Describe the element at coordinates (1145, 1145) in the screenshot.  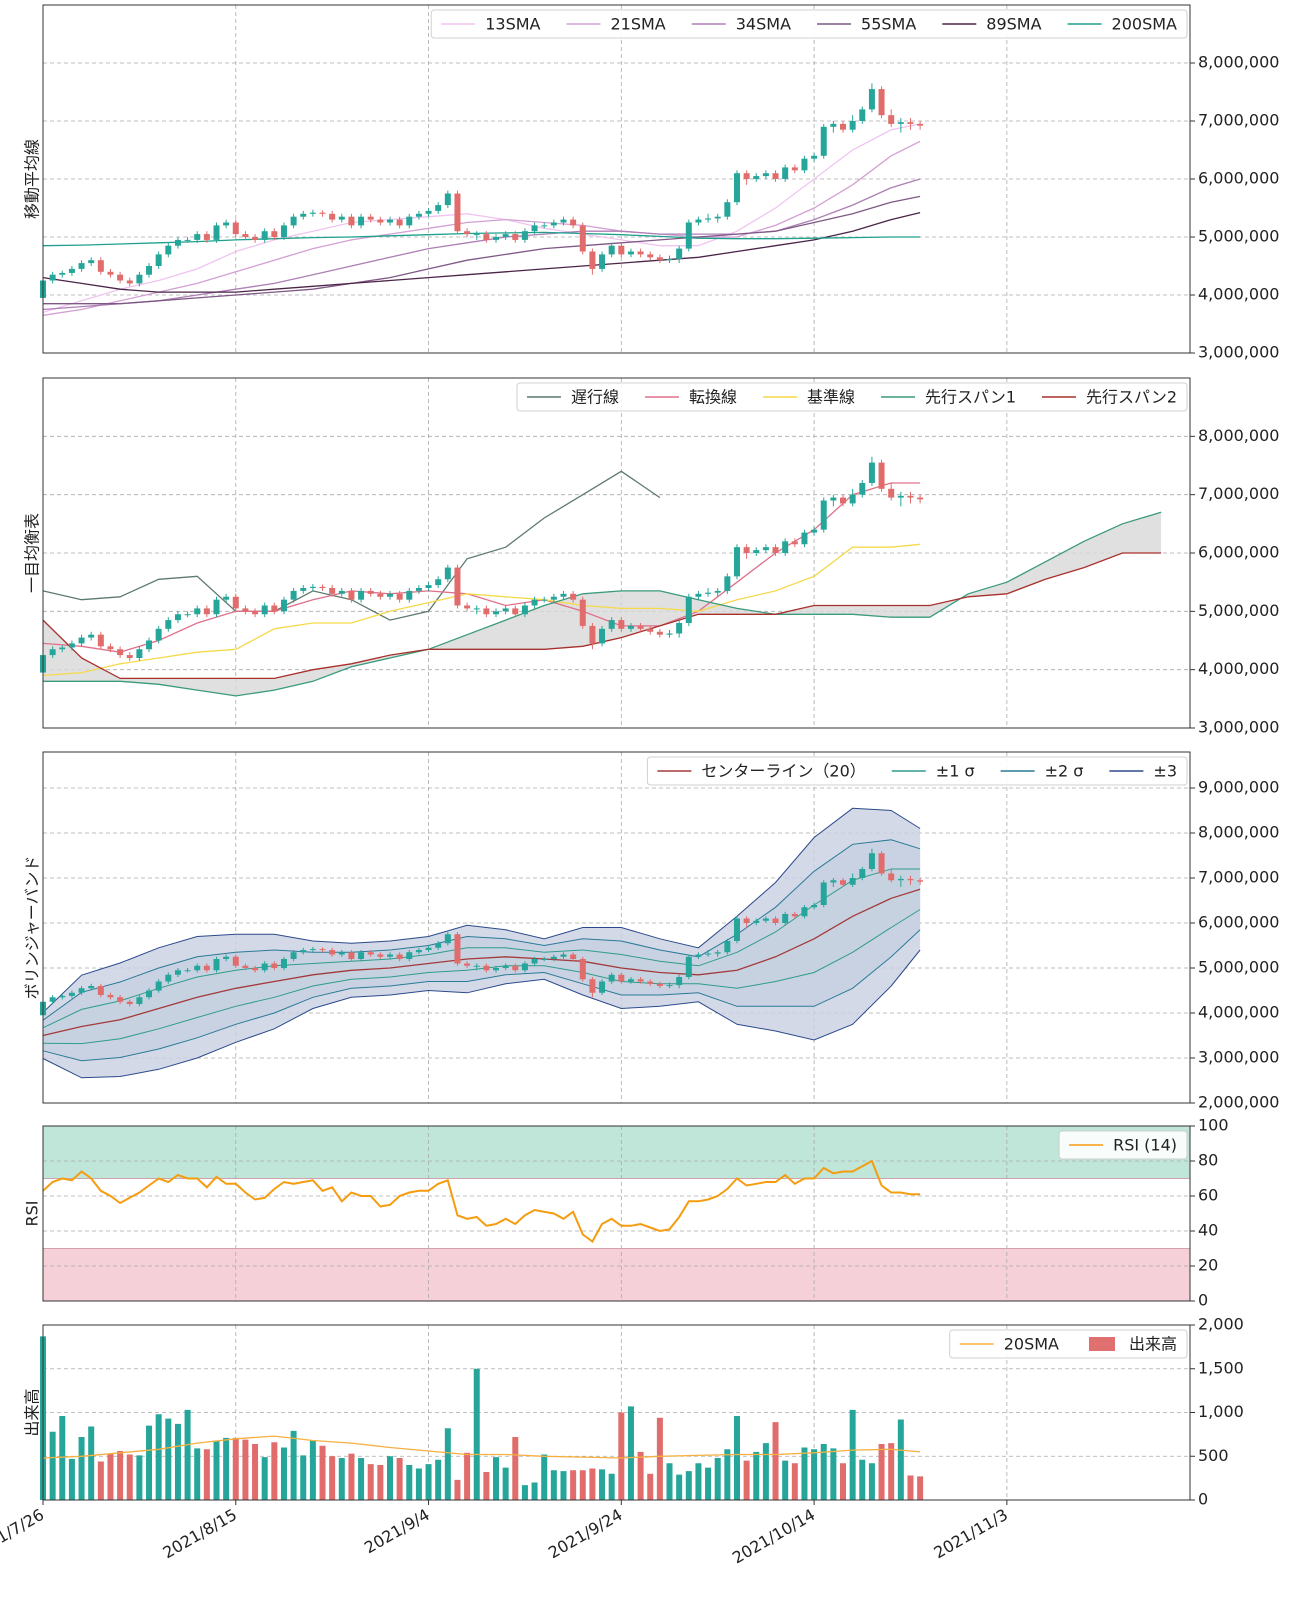
I see `legend-label: RSI (14)` at that location.